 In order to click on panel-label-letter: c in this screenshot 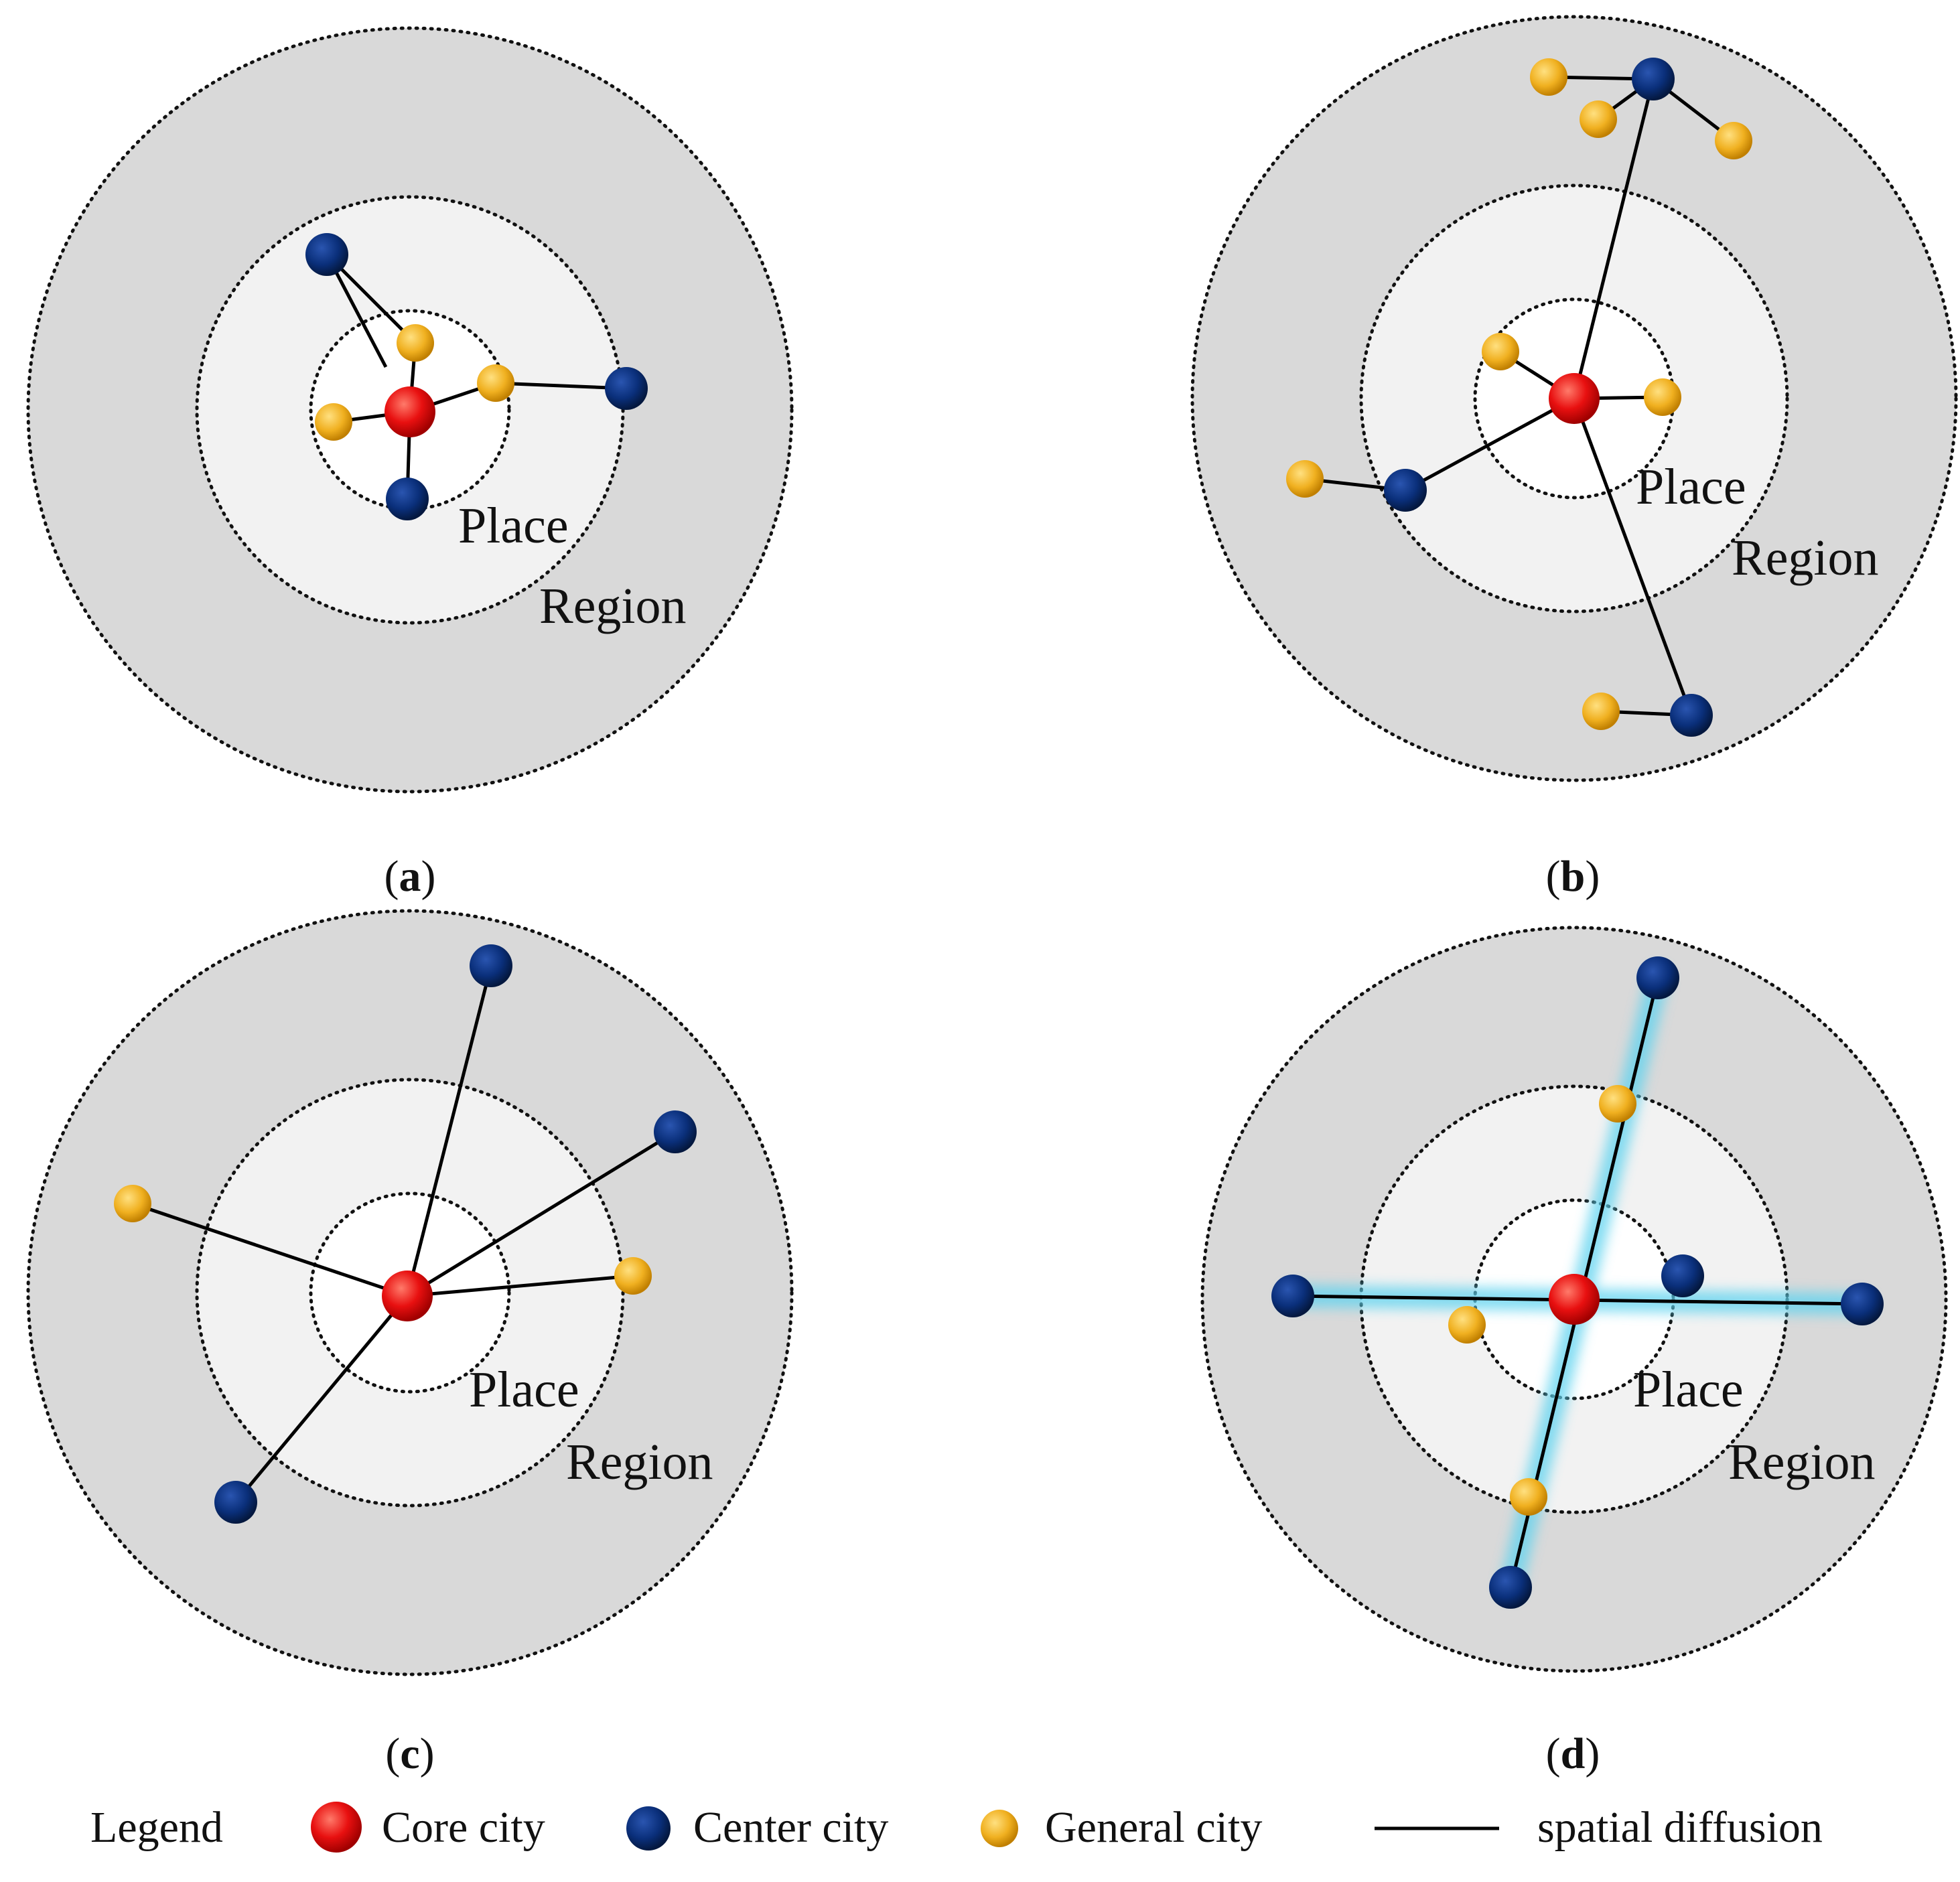, I will do `click(410, 1753)`.